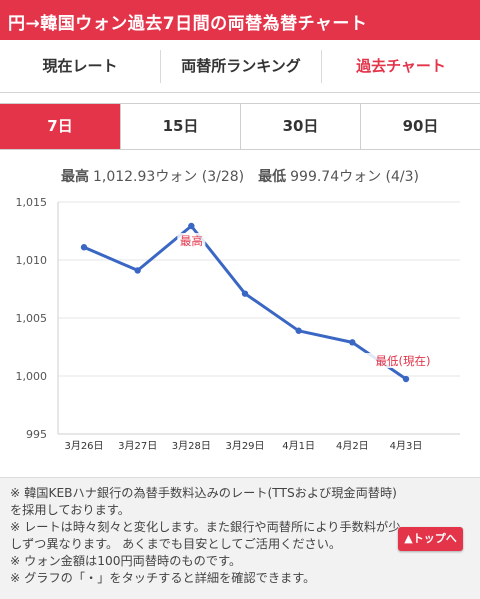 The height and width of the screenshot is (599, 480). I want to click on page-title: 円→韓国ウォン過去7日間の両替為替チャート, so click(188, 24).